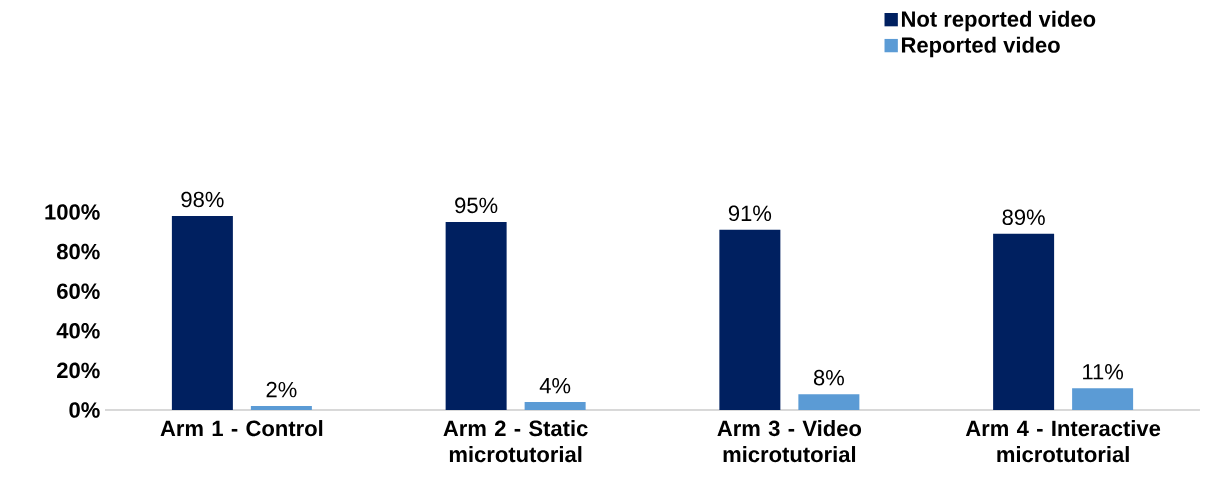 Image resolution: width=1215 pixels, height=489 pixels. What do you see at coordinates (78, 291) in the screenshot?
I see `y-tick-label: 60%` at bounding box center [78, 291].